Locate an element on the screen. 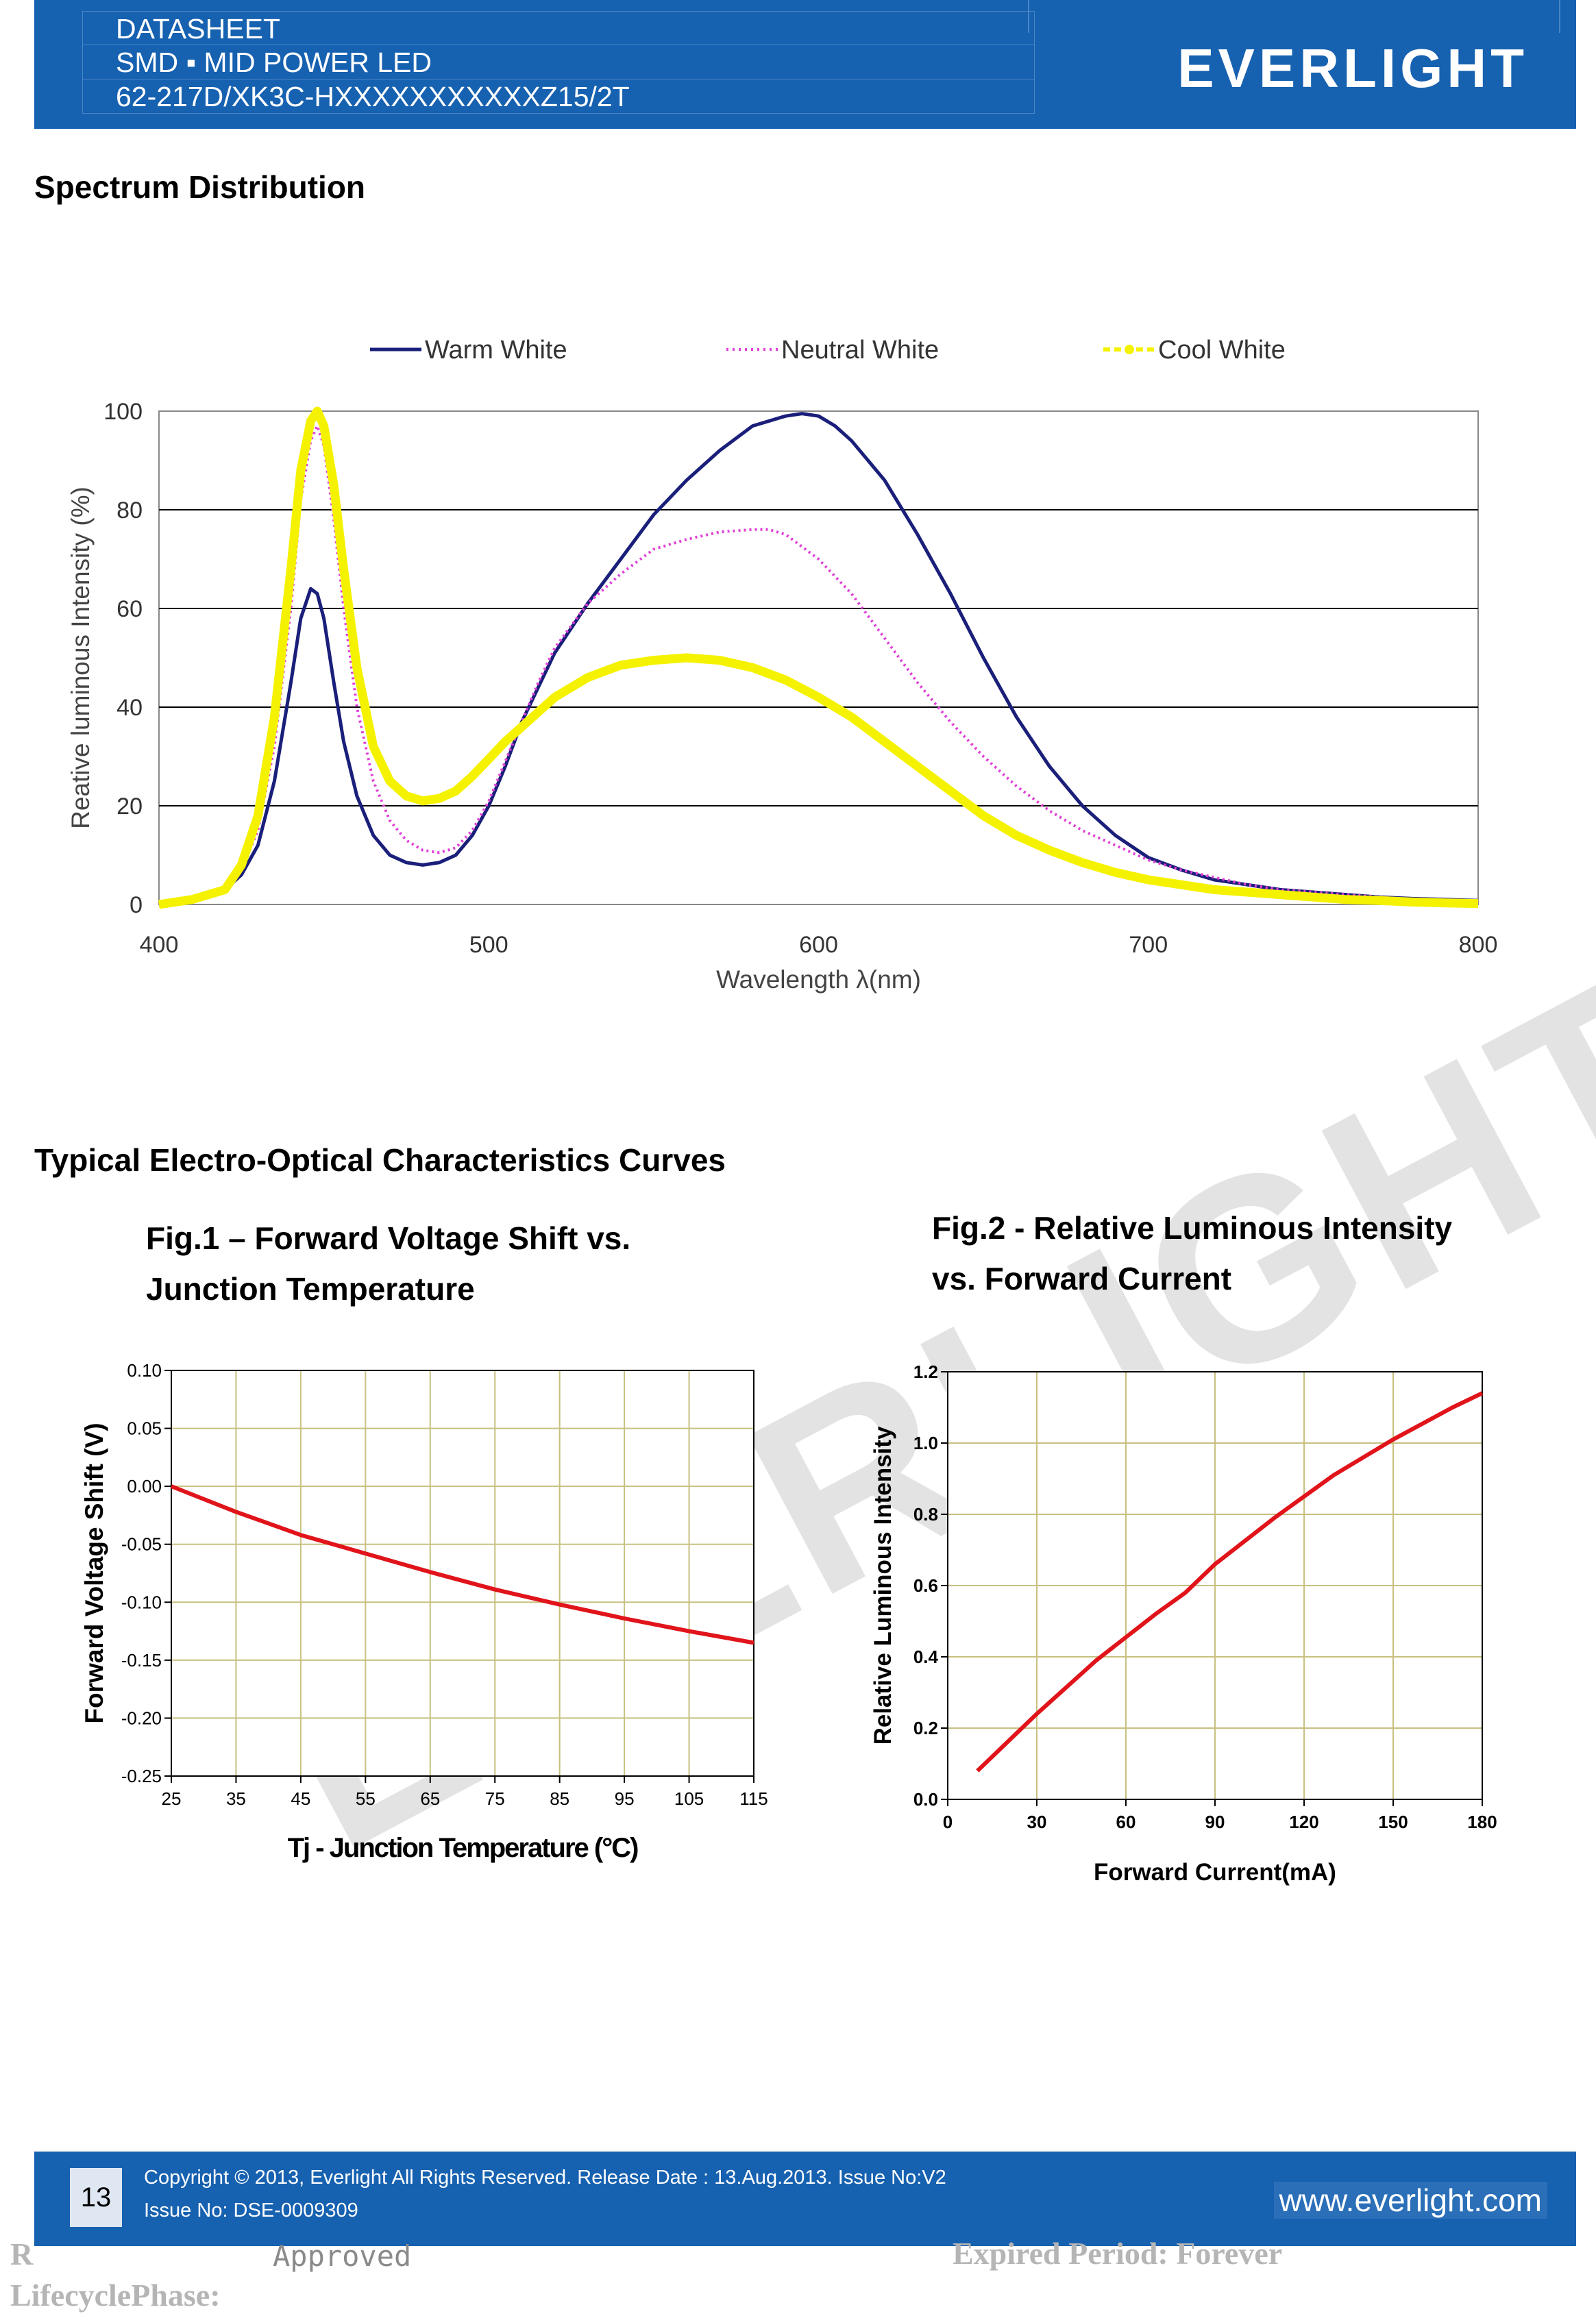 Image resolution: width=1596 pixels, height=2316 pixels. x-tick-label: 180 is located at coordinates (1482, 1822).